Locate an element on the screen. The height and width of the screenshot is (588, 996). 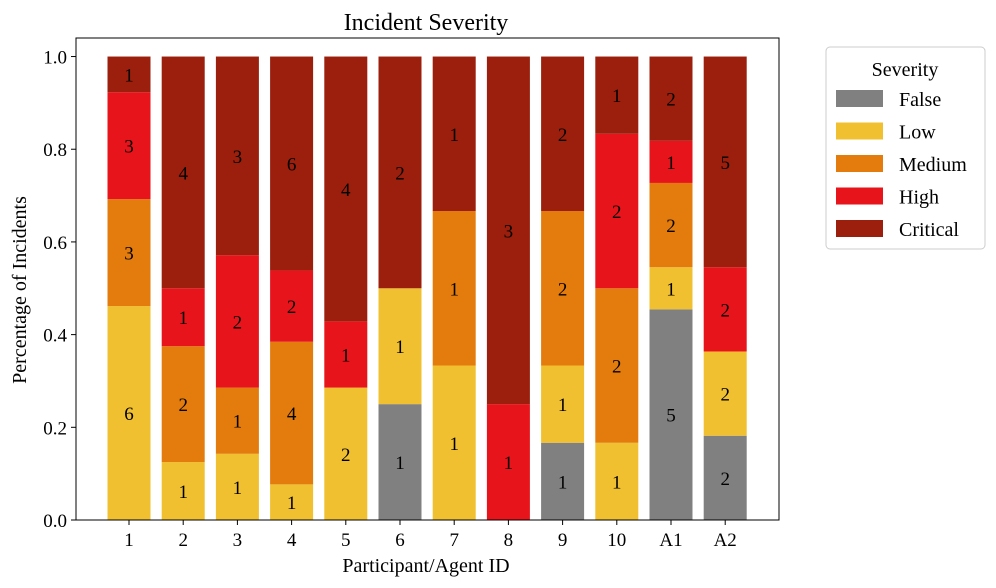
y-tick-label: 0.2 is located at coordinates (55, 428).